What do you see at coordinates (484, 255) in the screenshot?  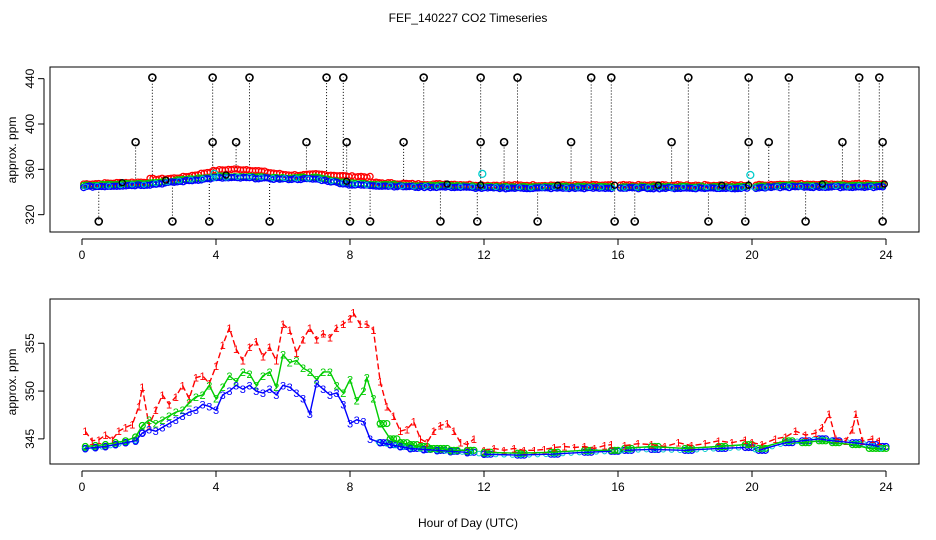 I see `x-tick-label: 12` at bounding box center [484, 255].